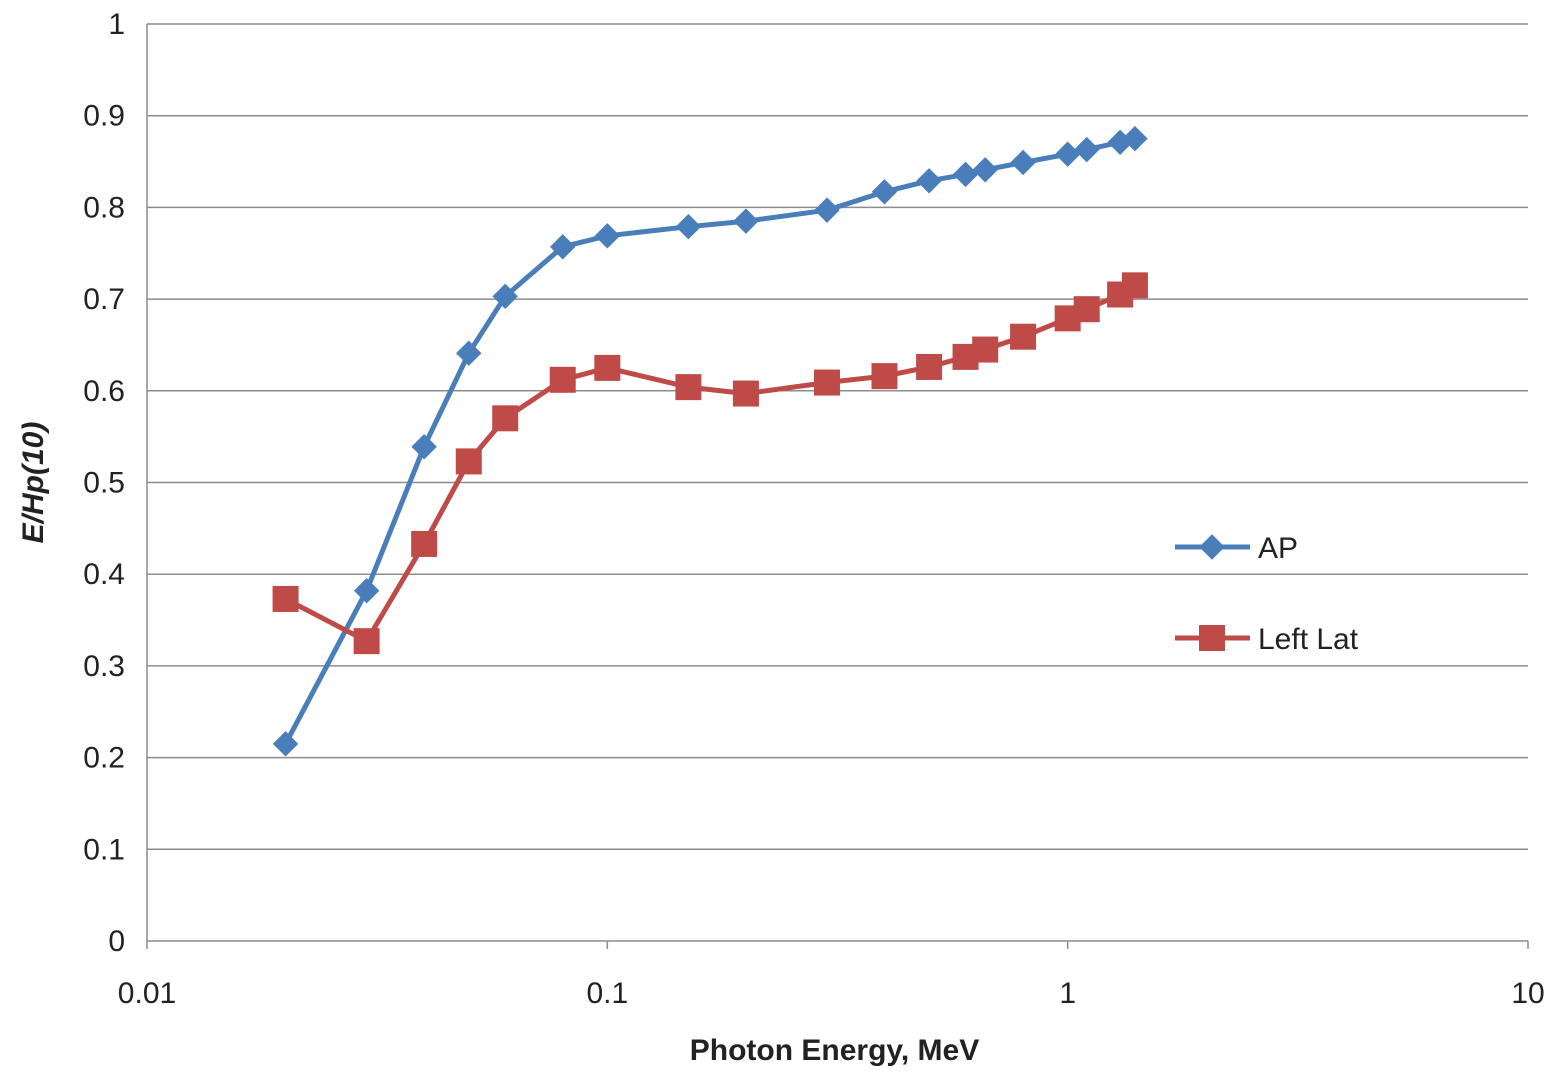 The image size is (1560, 1081). What do you see at coordinates (104, 849) in the screenshot?
I see `y-tick-label: 0.1` at bounding box center [104, 849].